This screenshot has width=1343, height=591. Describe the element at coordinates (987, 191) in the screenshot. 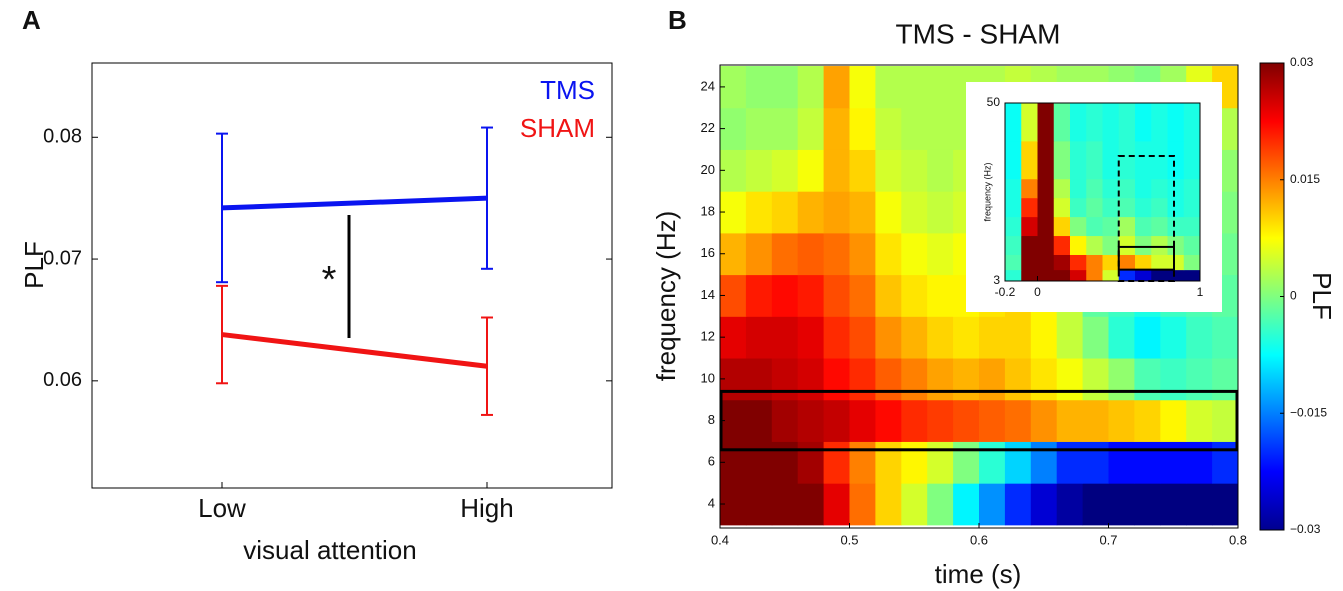

I see `inset-y-label: frequency (Hz)` at that location.